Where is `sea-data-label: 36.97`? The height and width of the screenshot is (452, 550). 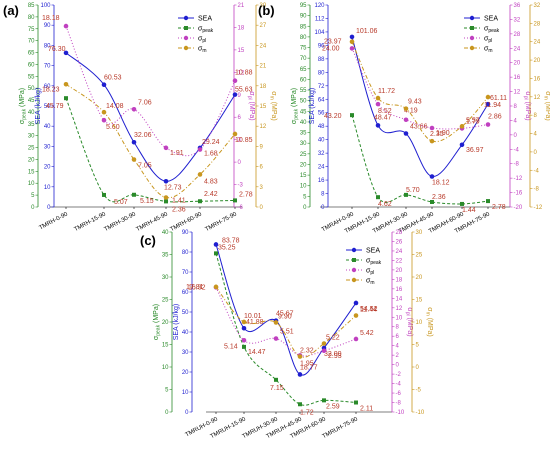 sea-data-label: 36.97 is located at coordinates (475, 150).